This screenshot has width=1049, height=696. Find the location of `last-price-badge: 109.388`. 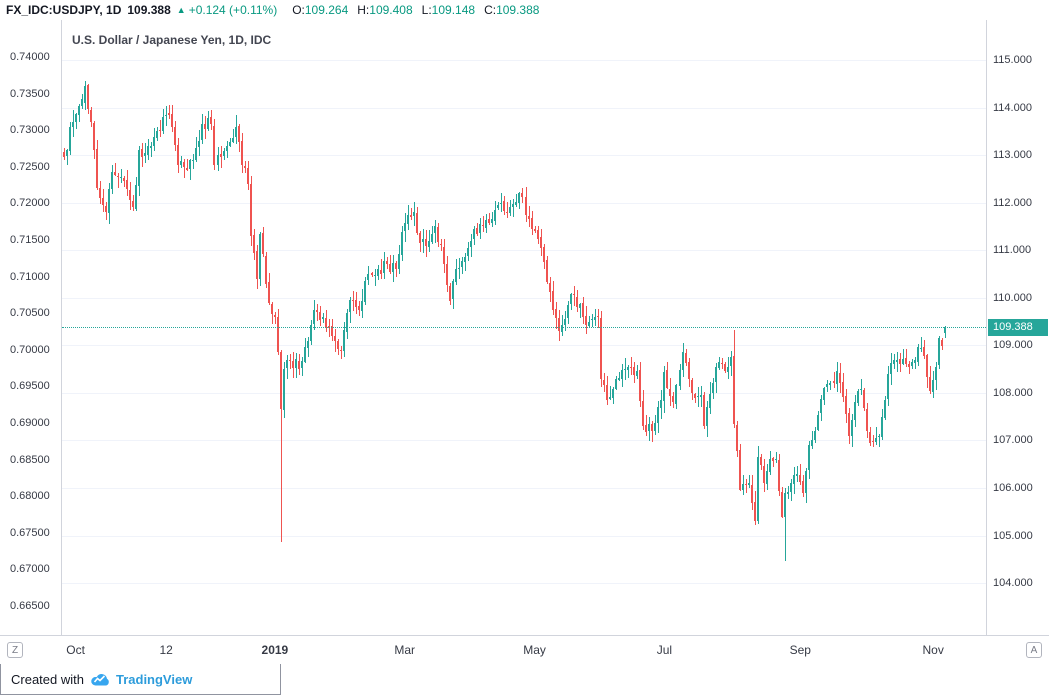

last-price-badge: 109.388 is located at coordinates (1018, 327).